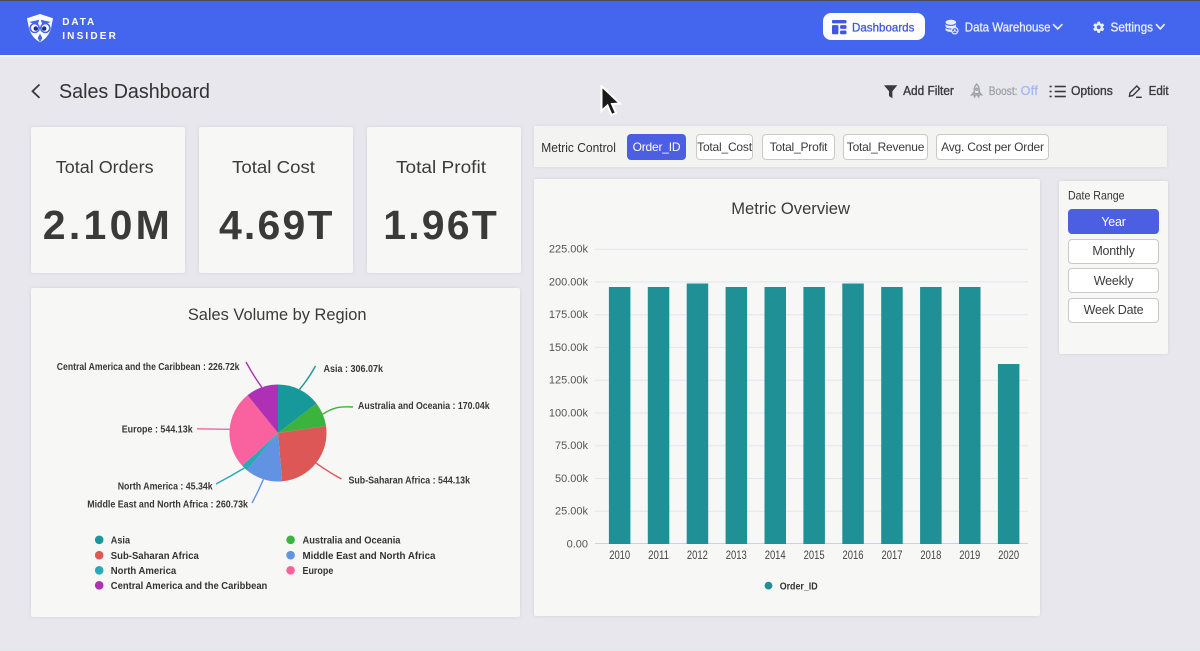  What do you see at coordinates (736, 556) in the screenshot?
I see `svg-text: 2013` at bounding box center [736, 556].